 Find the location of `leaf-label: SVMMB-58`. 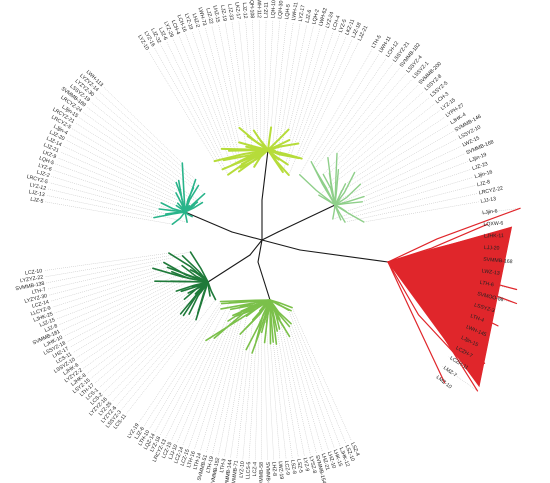

leaf-label: SVMMB-58 is located at coordinates (262, 472).